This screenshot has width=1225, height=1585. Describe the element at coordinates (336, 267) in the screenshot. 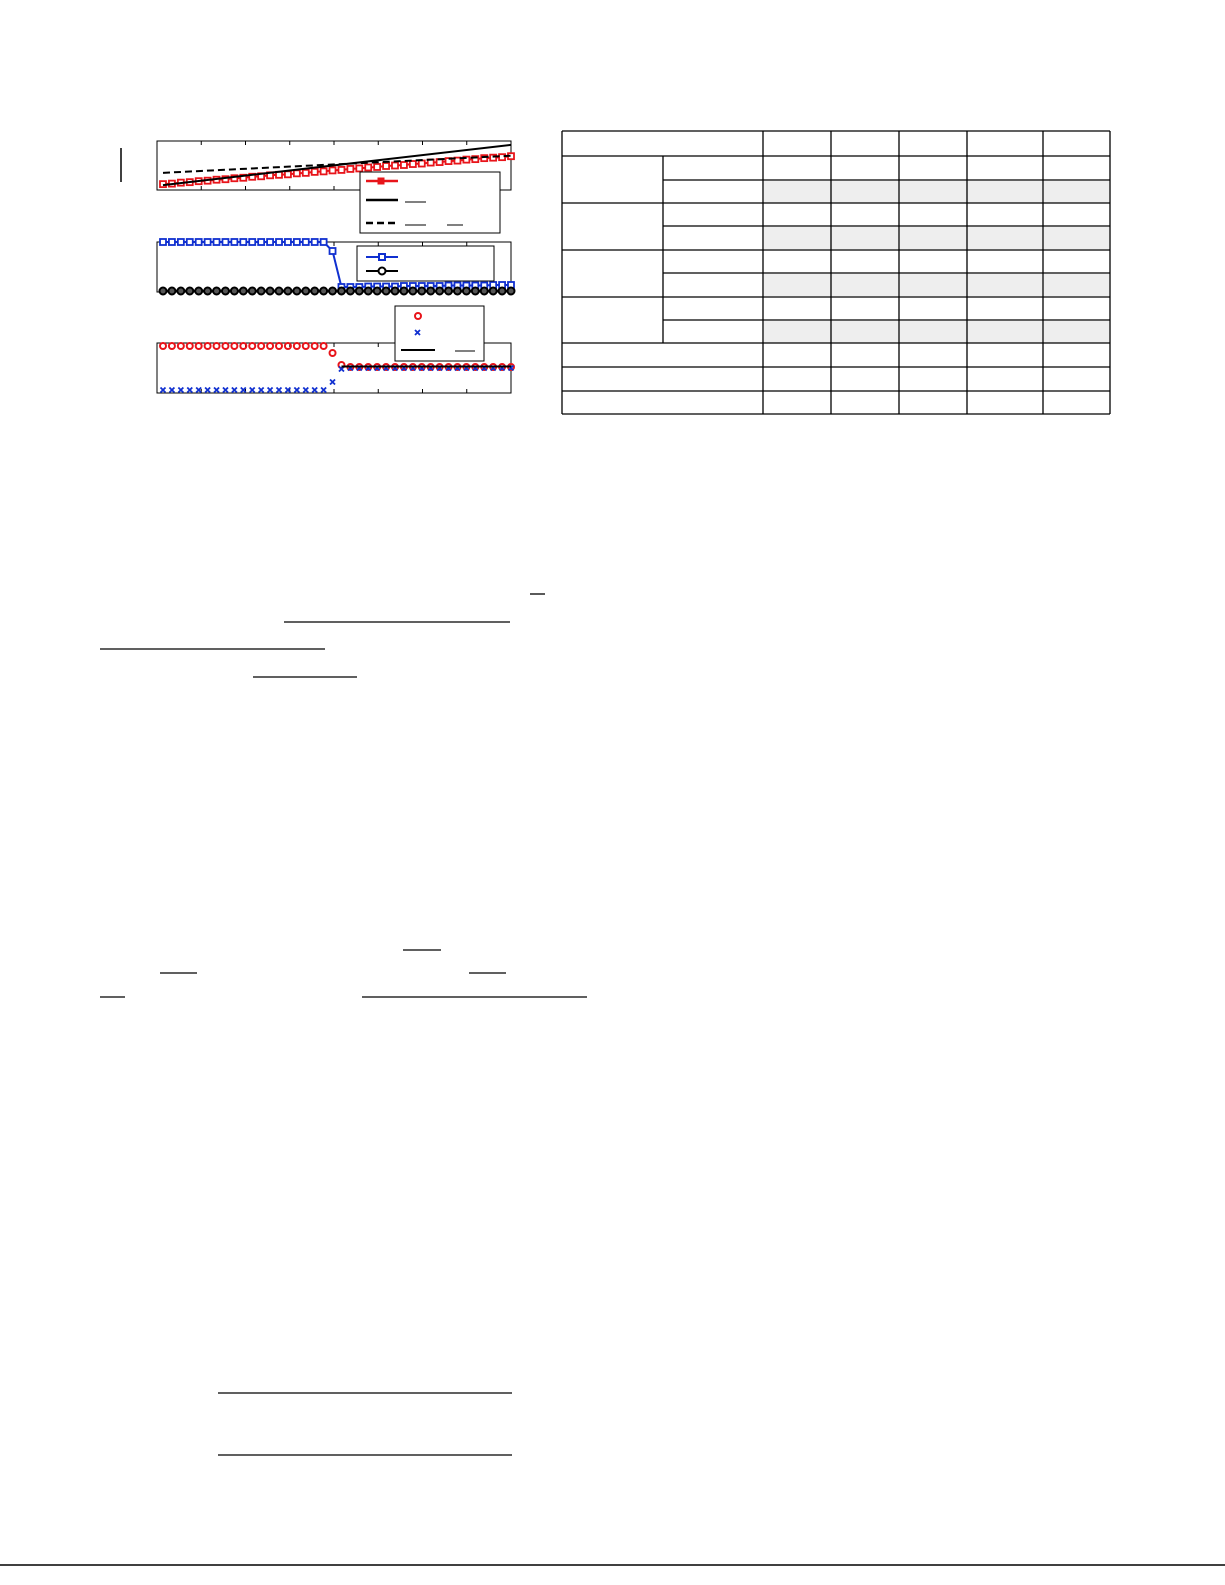

I see `plots` at that location.